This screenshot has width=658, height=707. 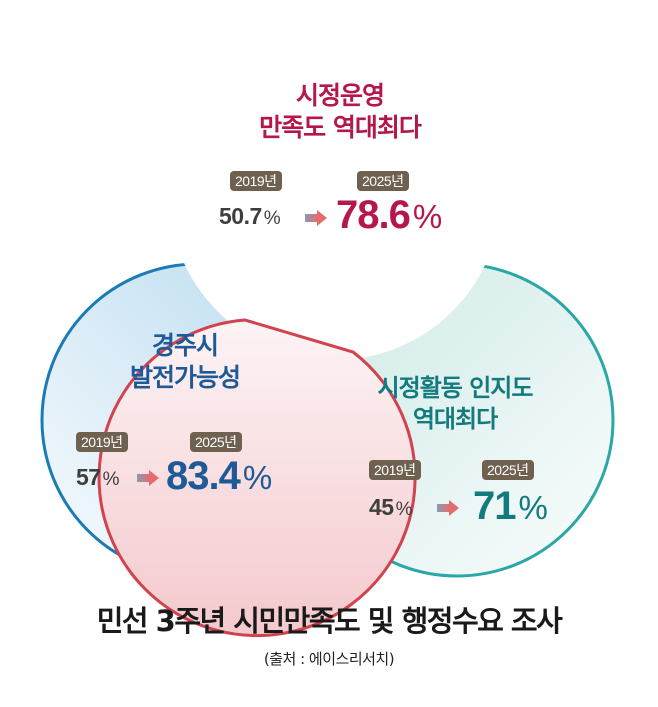 I want to click on source-note: (출처 : 에이스리서치), so click(x=329, y=659).